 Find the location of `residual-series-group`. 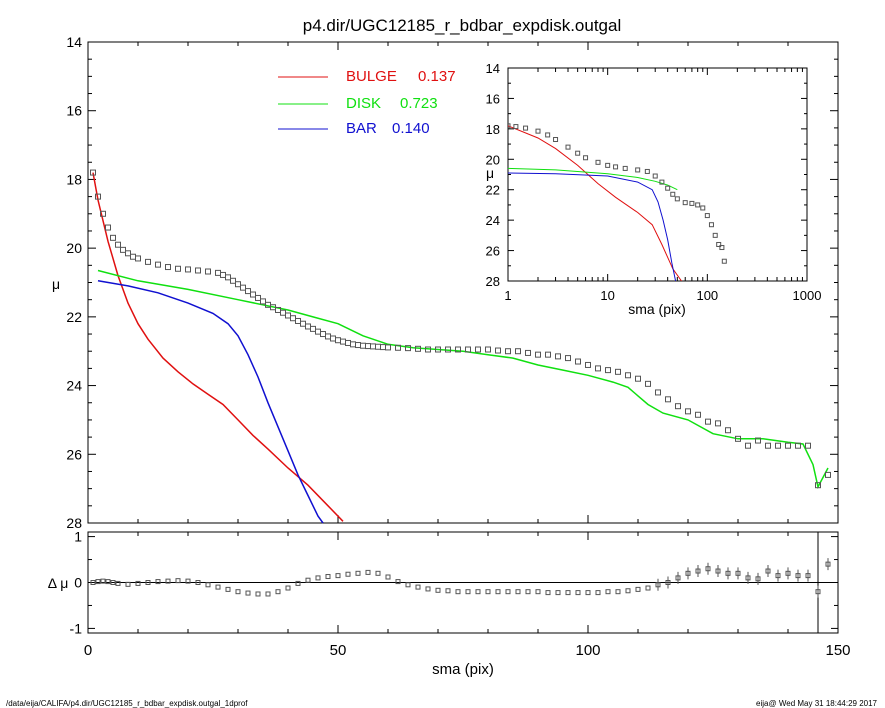

residual-series-group is located at coordinates (460, 578).